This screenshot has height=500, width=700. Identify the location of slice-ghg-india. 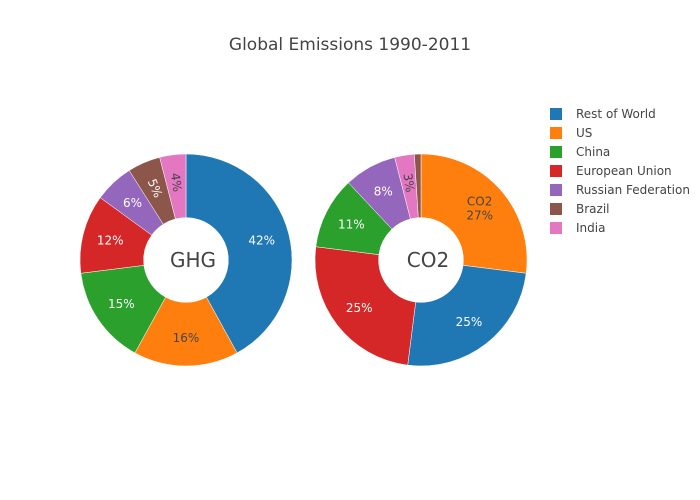
(173, 186).